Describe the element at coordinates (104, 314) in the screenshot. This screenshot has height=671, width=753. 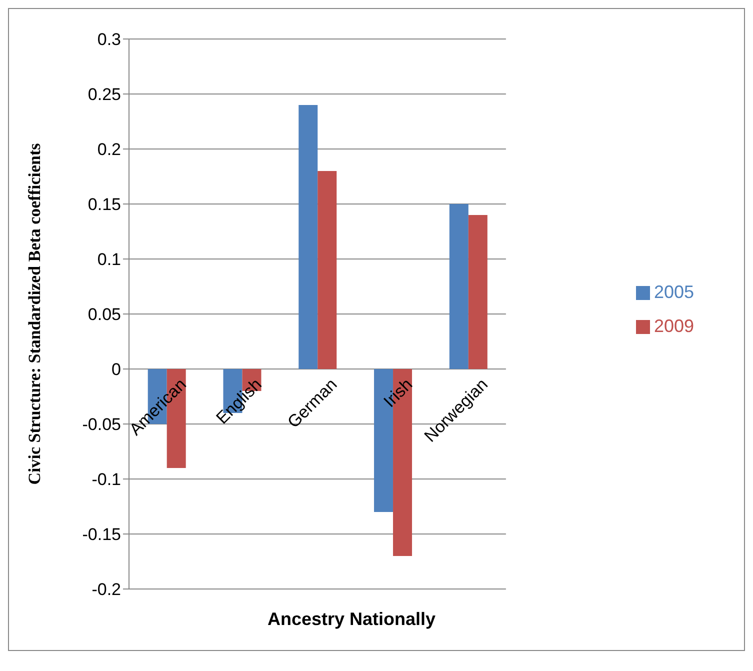
I see `y-tick-label: 0.05` at that location.